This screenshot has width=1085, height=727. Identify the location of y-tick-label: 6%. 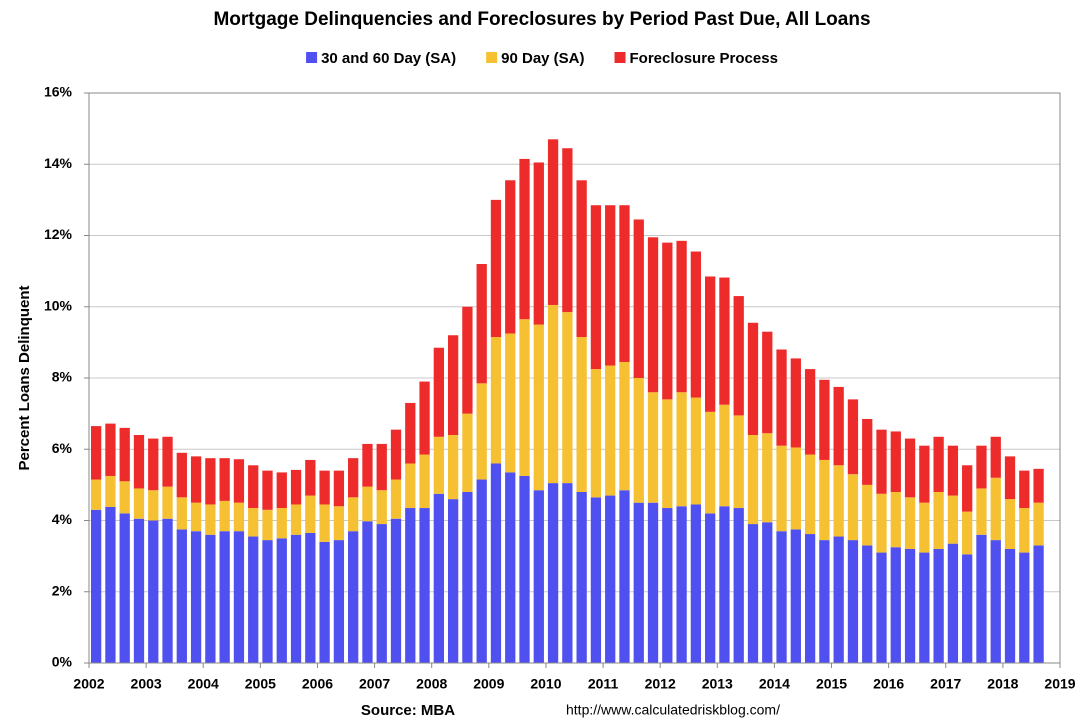
(62, 448).